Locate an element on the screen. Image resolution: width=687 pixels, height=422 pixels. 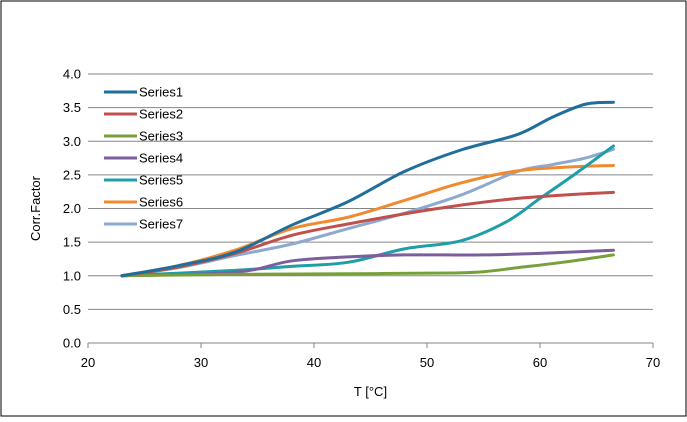
legend-item: Series2 is located at coordinates (143, 114).